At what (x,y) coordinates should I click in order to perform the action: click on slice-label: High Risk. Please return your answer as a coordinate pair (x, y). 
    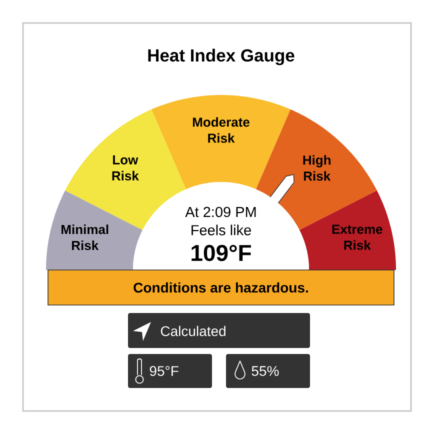
    Looking at the image, I should click on (317, 168).